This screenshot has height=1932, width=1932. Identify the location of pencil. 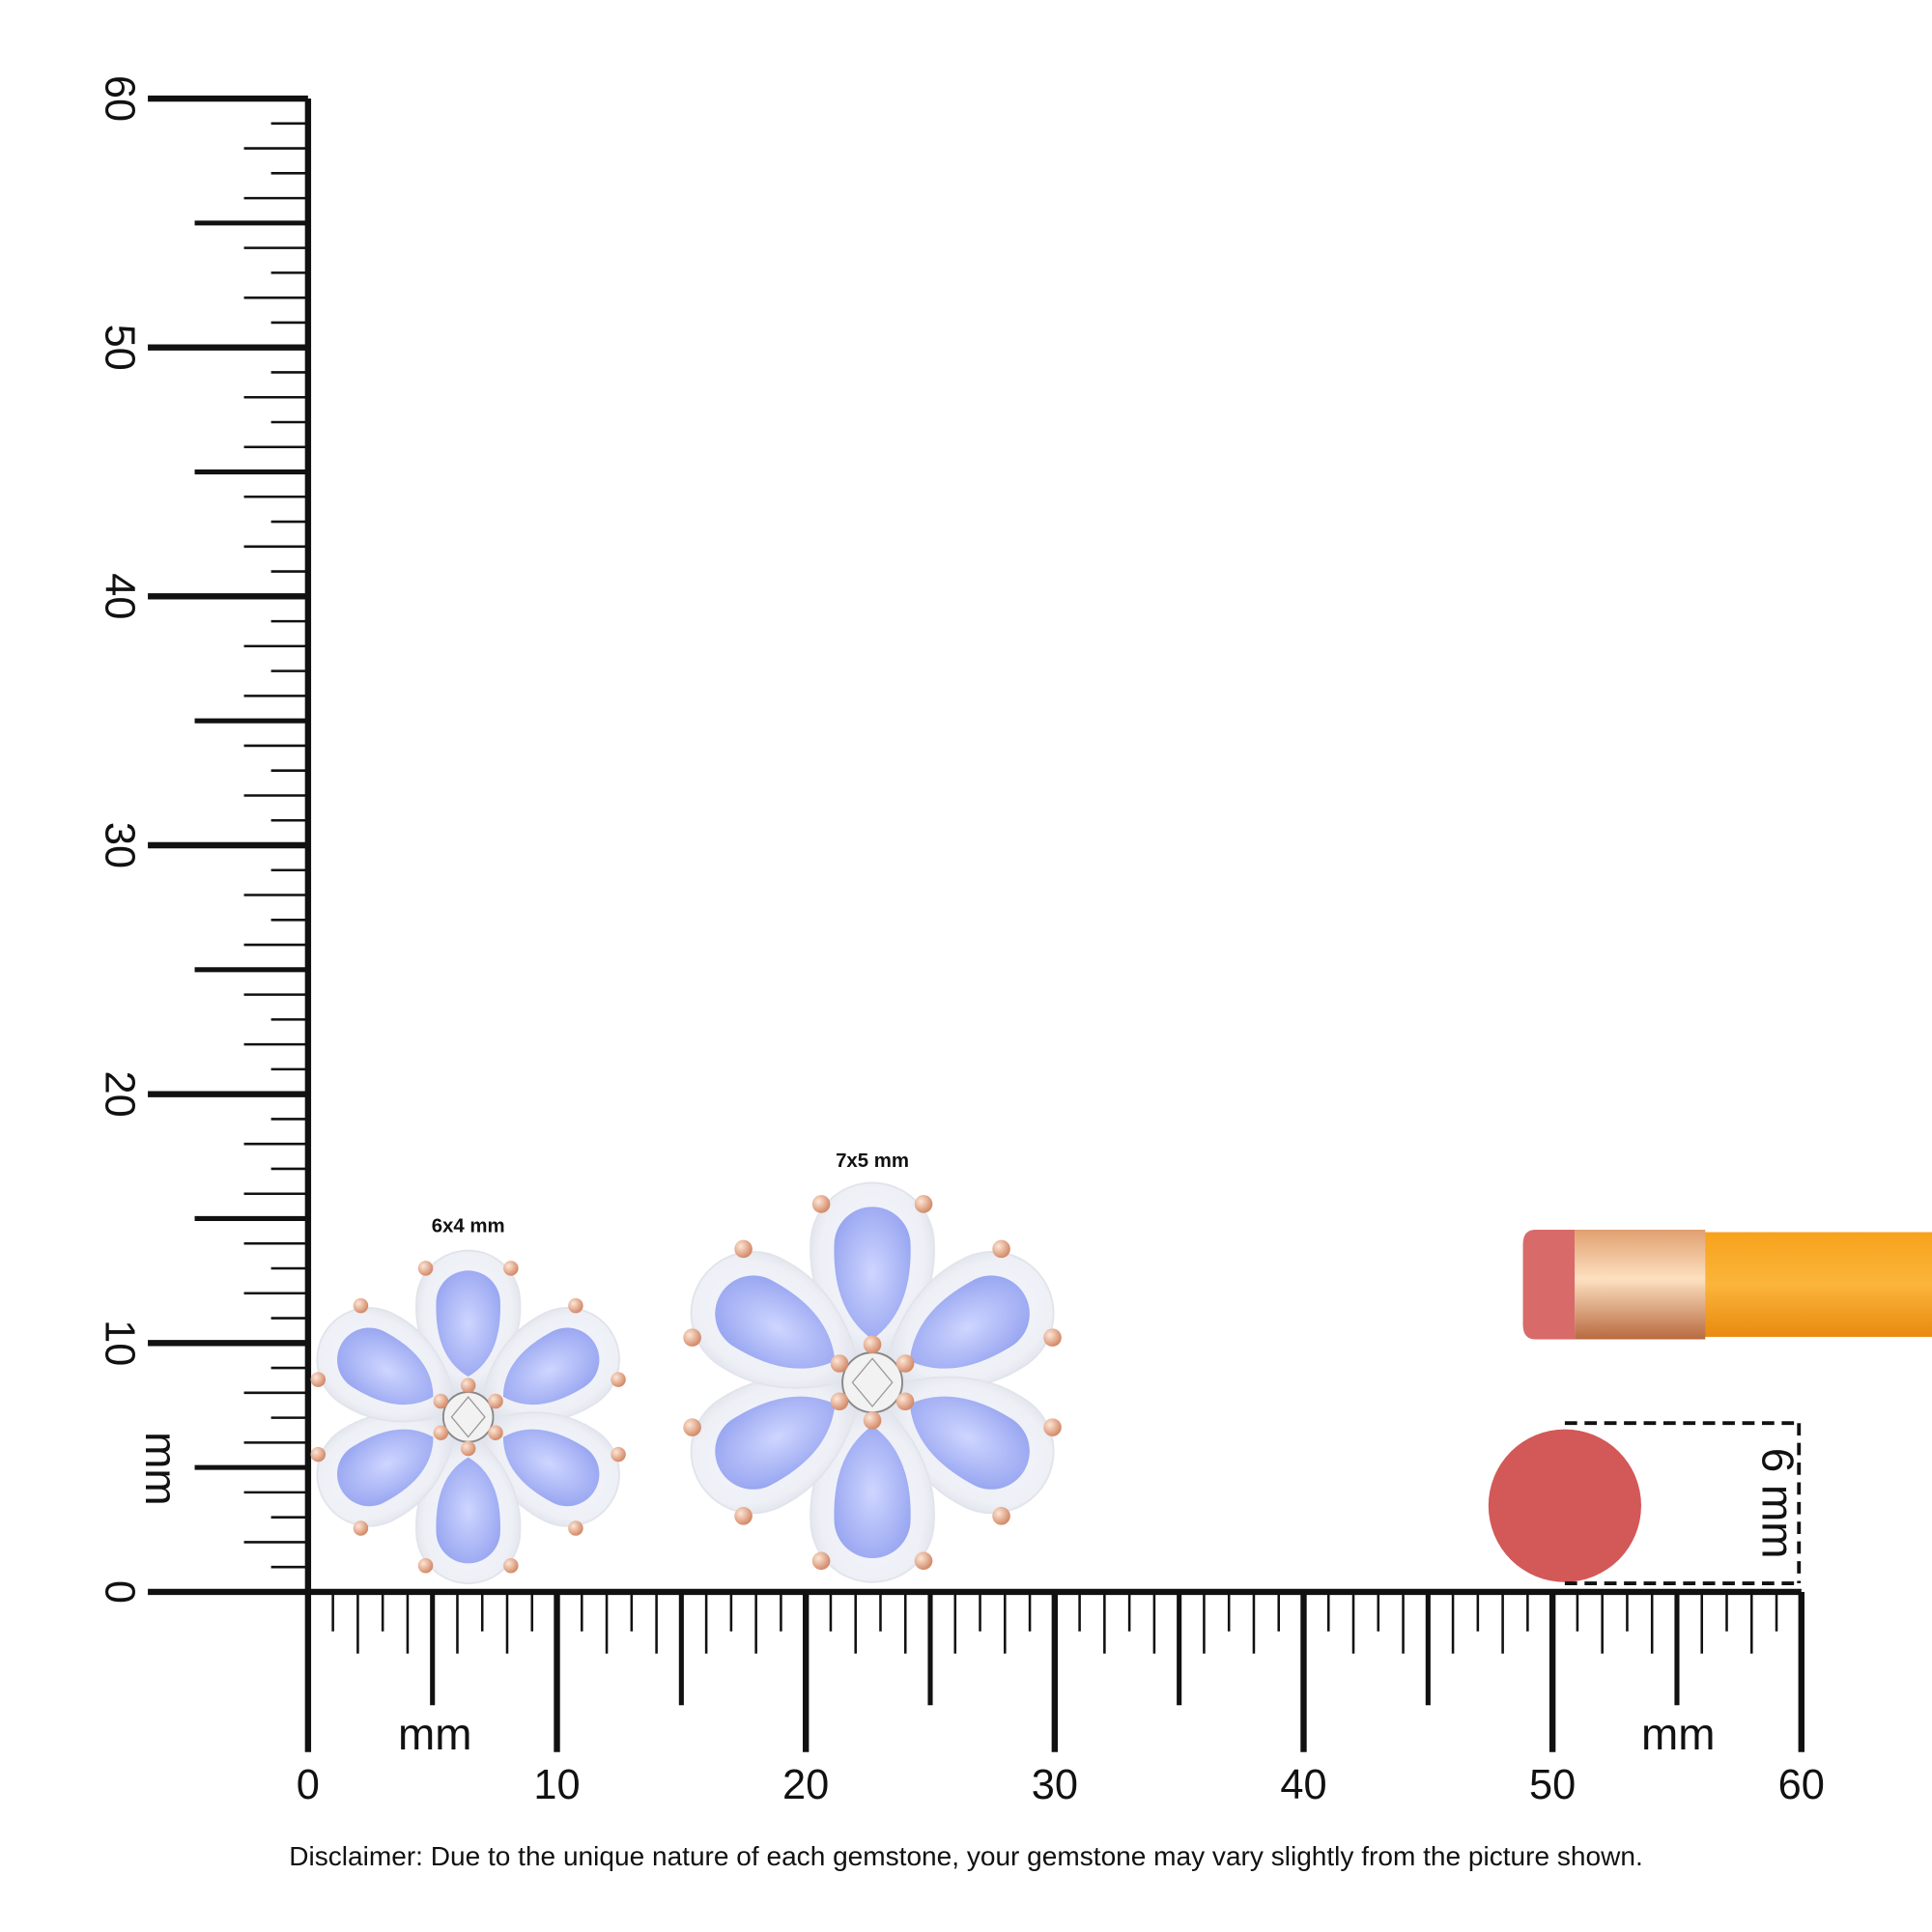
(1727, 1284).